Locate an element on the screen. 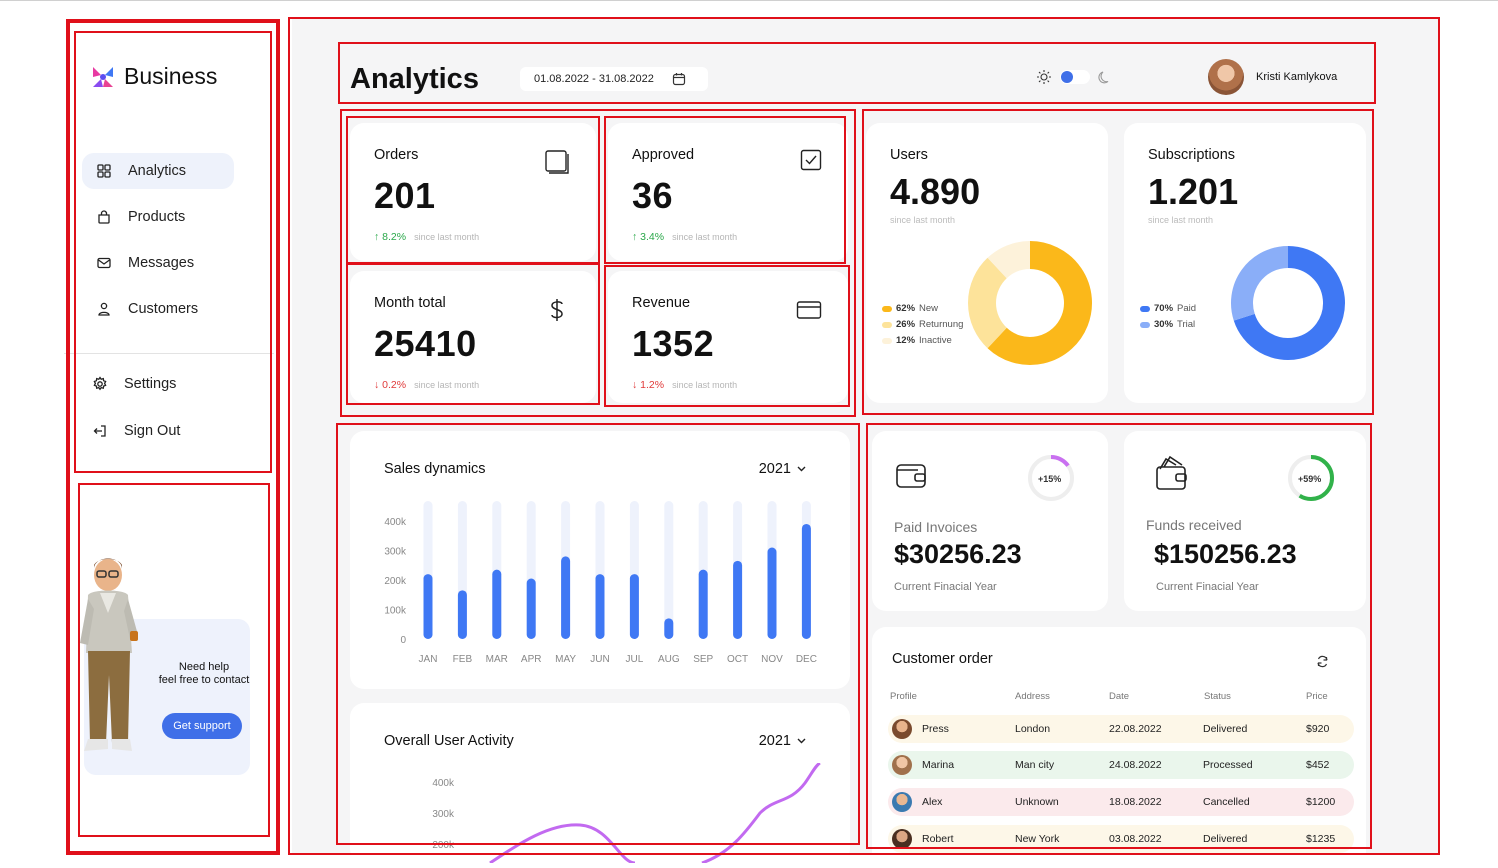 The image size is (1498, 868). kpi-value: 201 is located at coordinates (405, 195).